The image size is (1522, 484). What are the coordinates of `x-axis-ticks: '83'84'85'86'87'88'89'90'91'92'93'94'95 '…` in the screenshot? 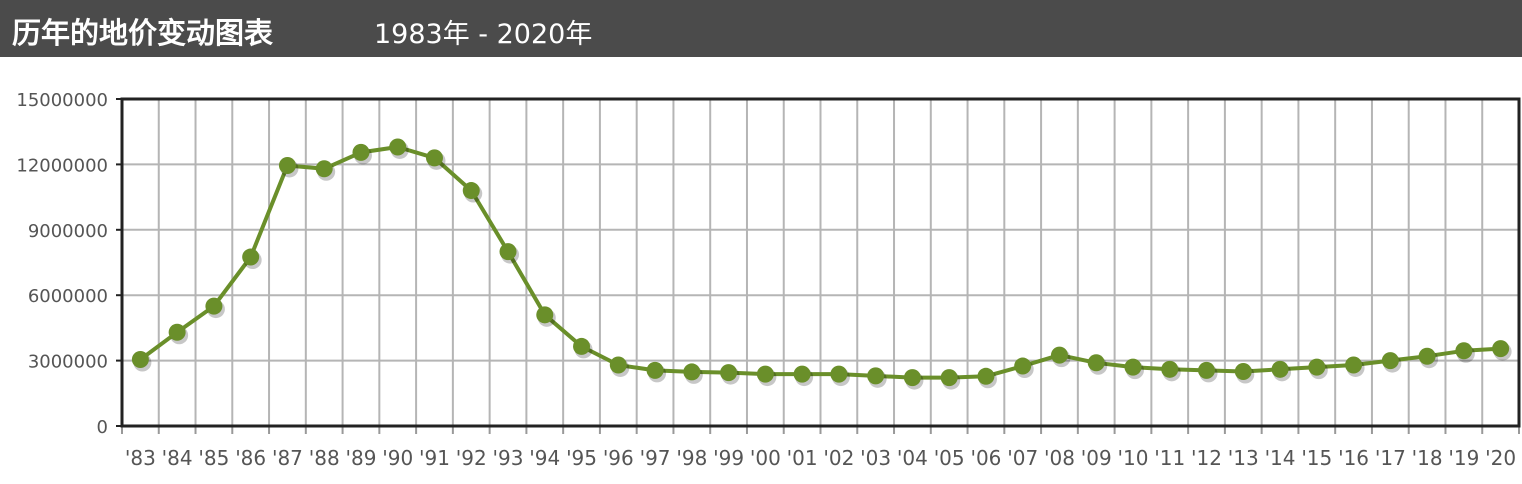 It's located at (820, 448).